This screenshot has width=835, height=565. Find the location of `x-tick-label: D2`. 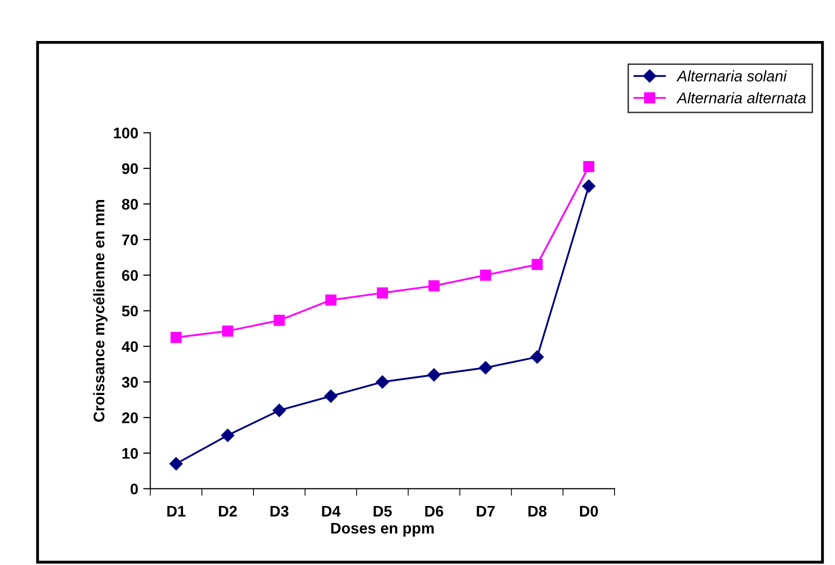

x-tick-label: D2 is located at coordinates (227, 511).